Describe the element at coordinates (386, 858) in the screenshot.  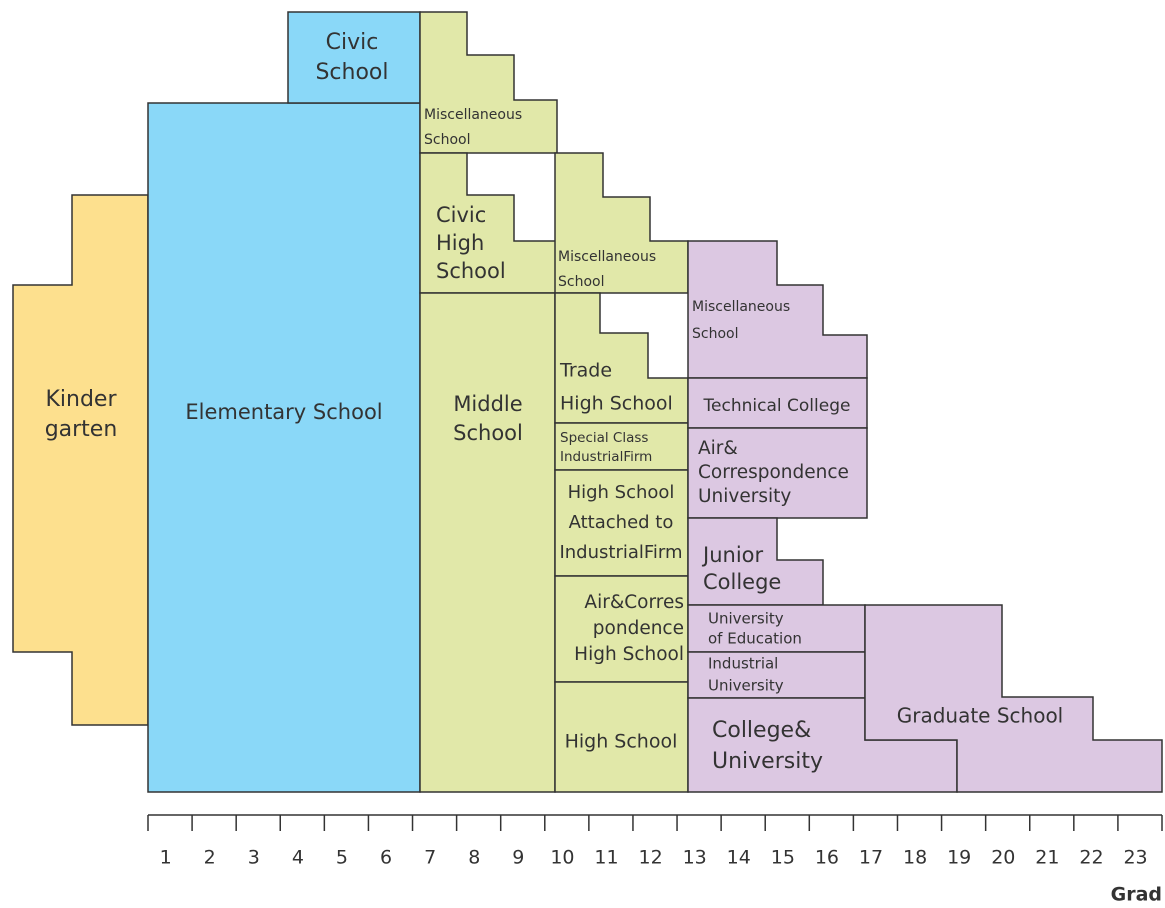
I see `tick-label: 6` at that location.